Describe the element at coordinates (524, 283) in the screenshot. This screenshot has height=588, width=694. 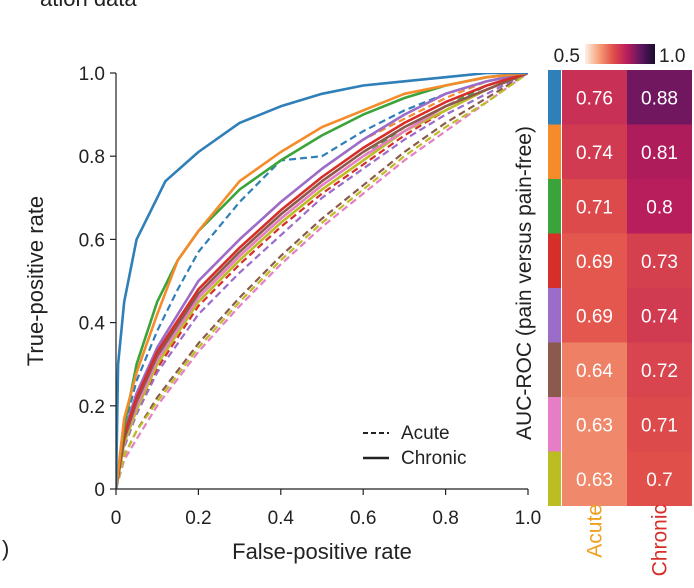
I see `heatmap-axis-label: AUC-ROC (pain versus pain-free)` at that location.